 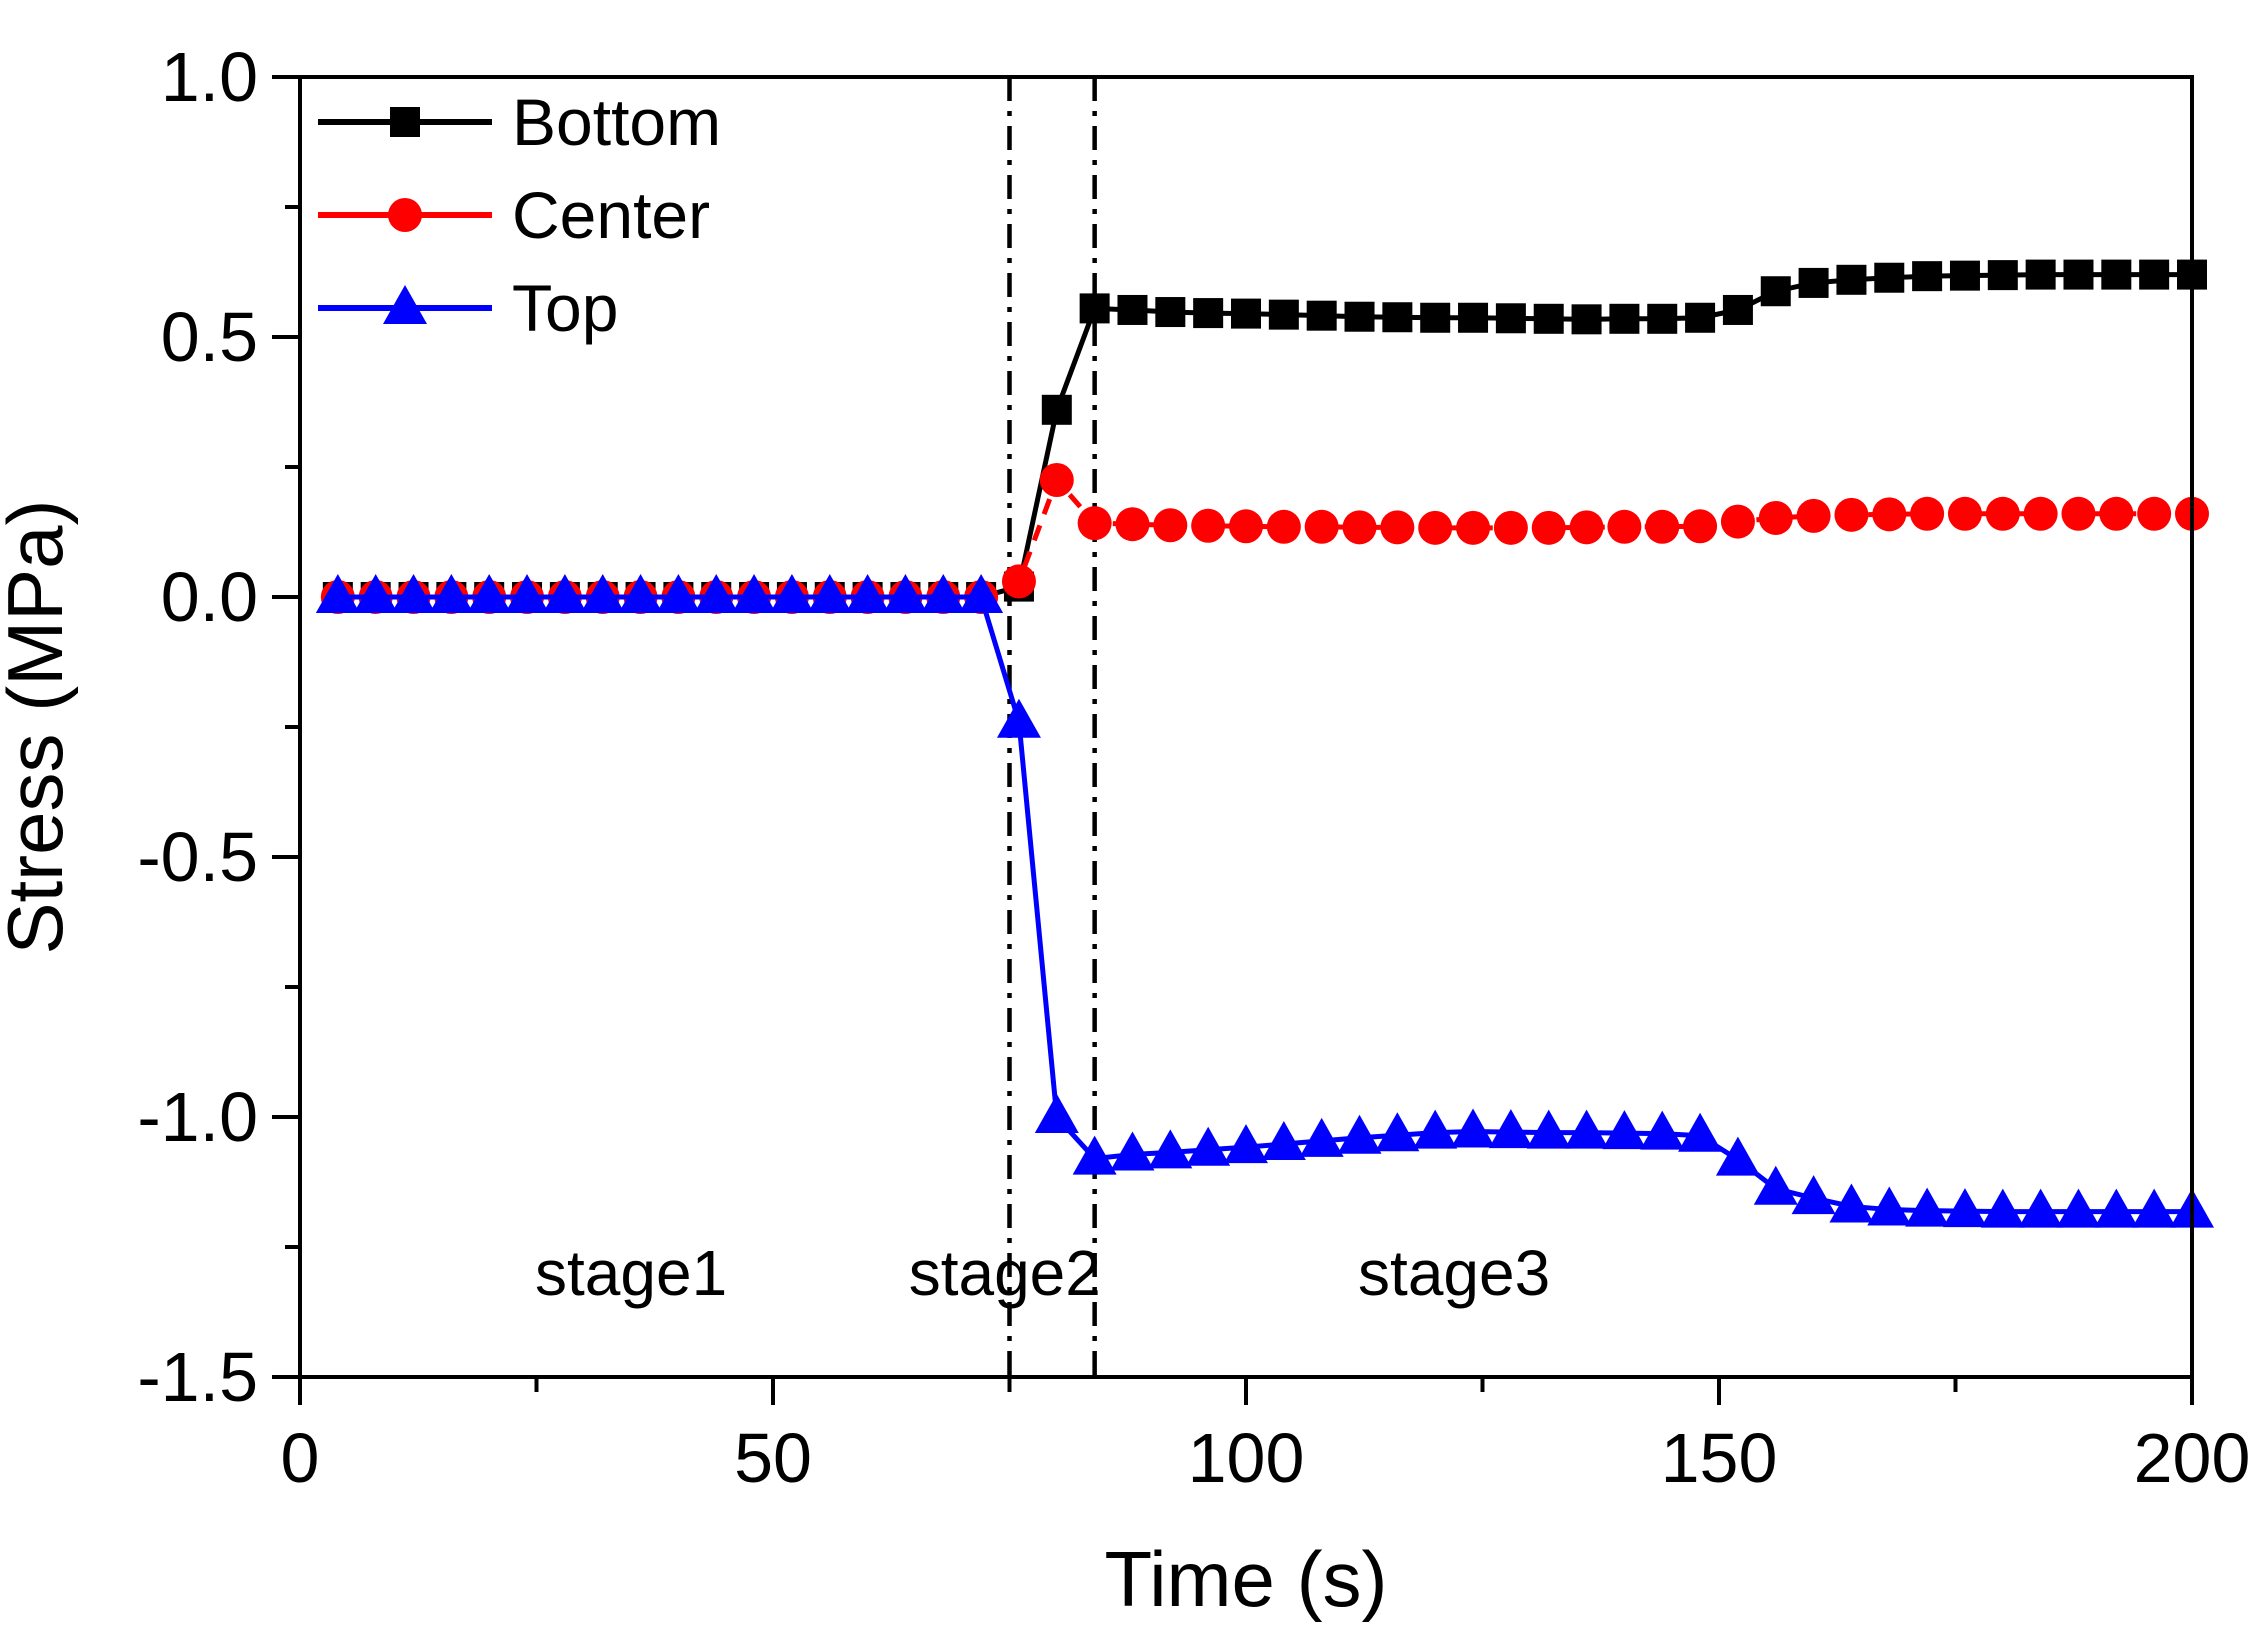 I want to click on y-tick-label: -1.0, so click(x=197, y=1117).